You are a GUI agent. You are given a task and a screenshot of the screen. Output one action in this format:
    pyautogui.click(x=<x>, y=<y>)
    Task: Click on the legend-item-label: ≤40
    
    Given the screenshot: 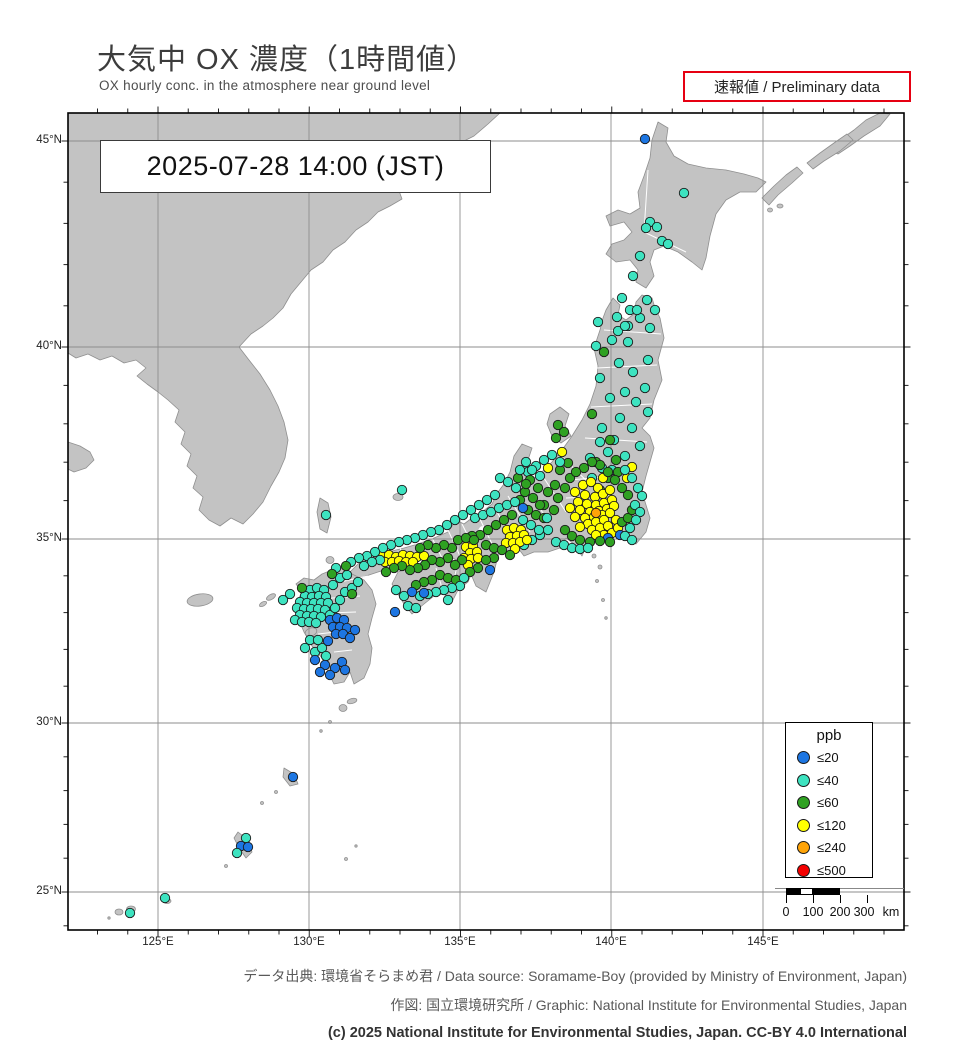 What is the action you would take?
    pyautogui.click(x=828, y=780)
    